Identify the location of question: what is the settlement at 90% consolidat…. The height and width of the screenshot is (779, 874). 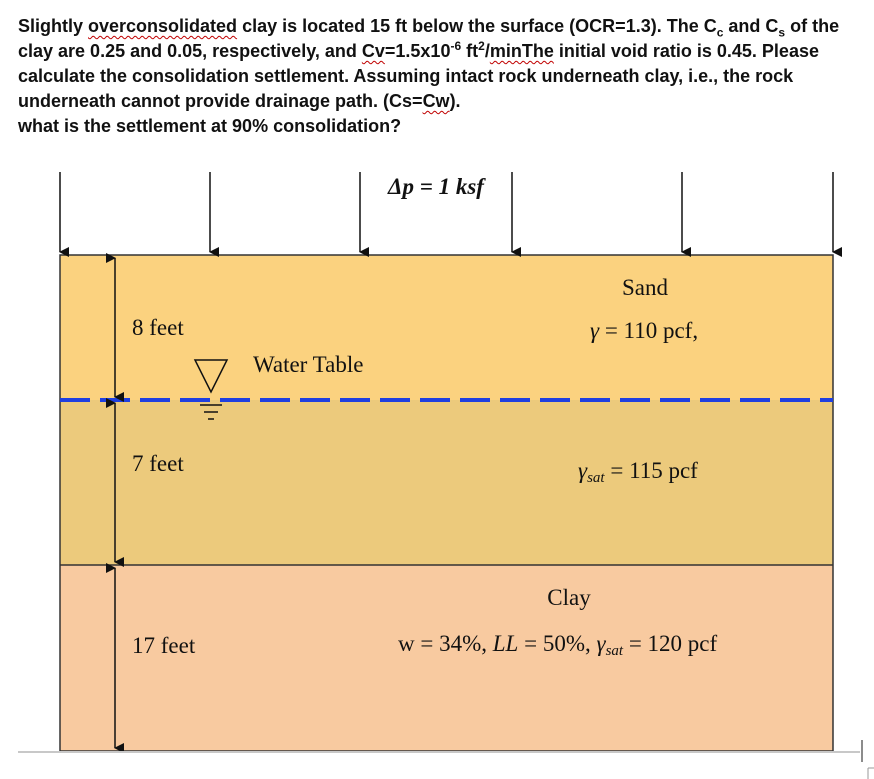
(210, 126).